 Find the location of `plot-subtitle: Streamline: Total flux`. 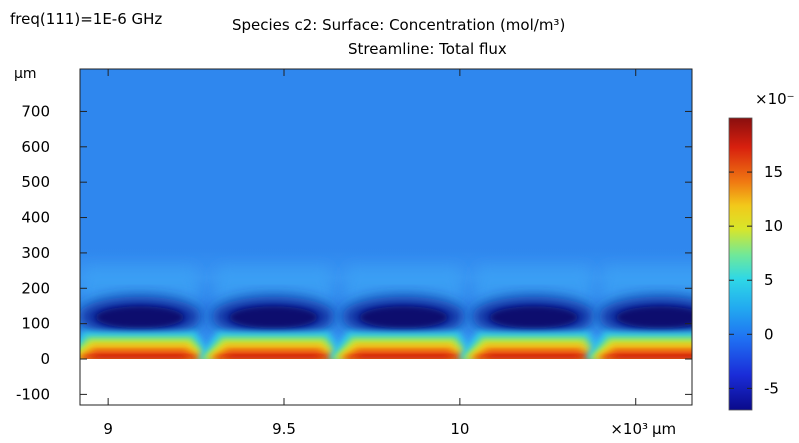

plot-subtitle: Streamline: Total flux is located at coordinates (427, 49).